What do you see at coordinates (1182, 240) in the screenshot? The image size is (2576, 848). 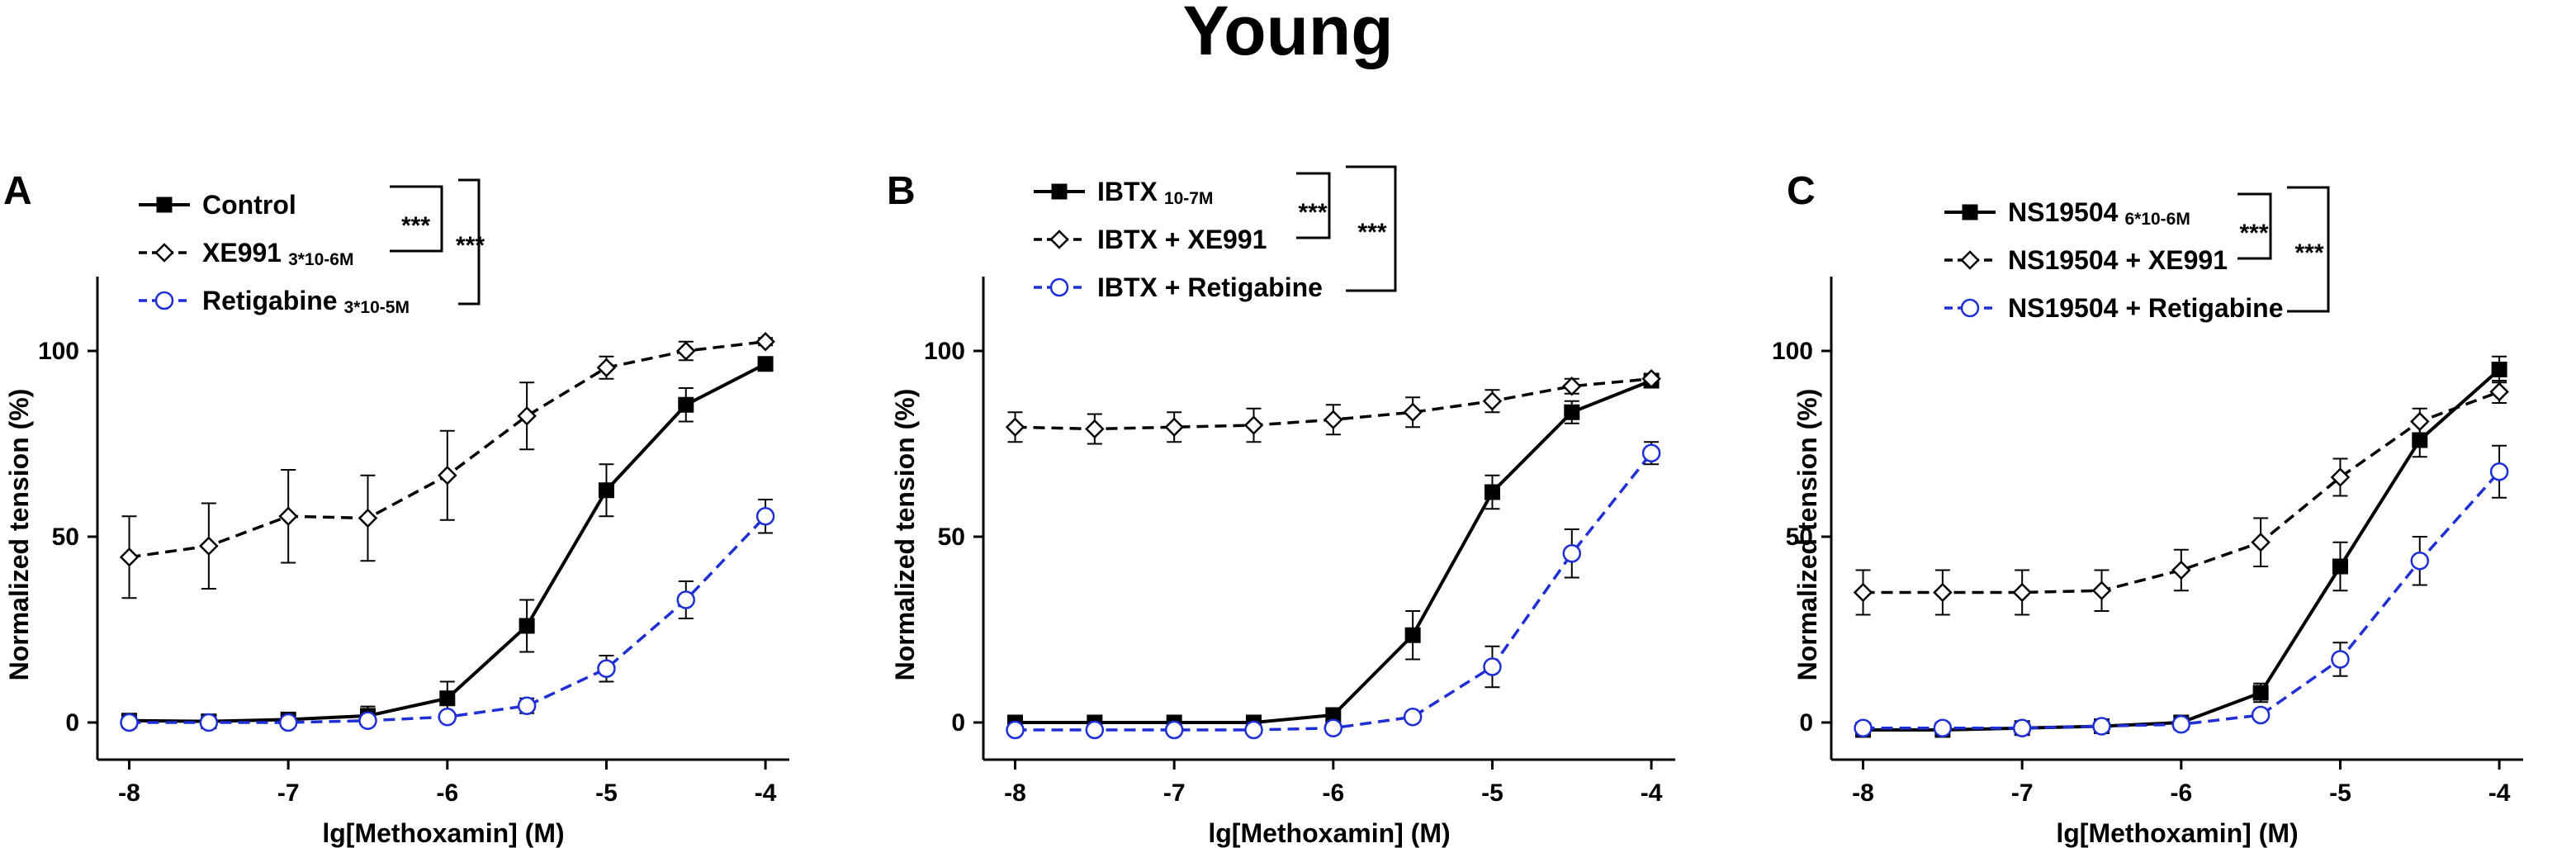 I see `legend-label: IBTX + XE991` at bounding box center [1182, 240].